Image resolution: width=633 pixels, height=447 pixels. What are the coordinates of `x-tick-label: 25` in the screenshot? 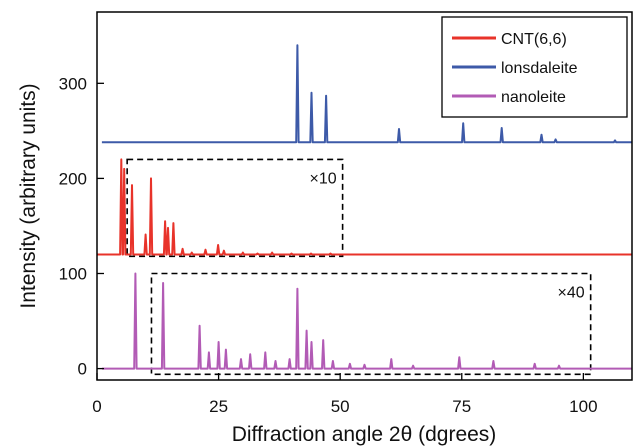 It's located at (218, 406).